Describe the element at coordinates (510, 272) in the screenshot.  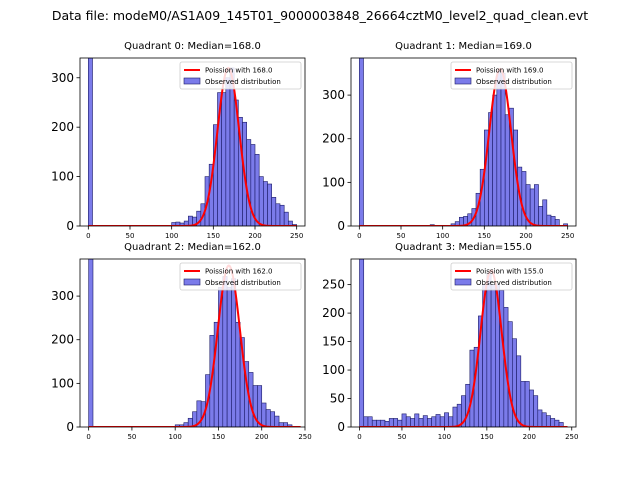
I see `legend-label-poisson: Poission with 155.0` at that location.